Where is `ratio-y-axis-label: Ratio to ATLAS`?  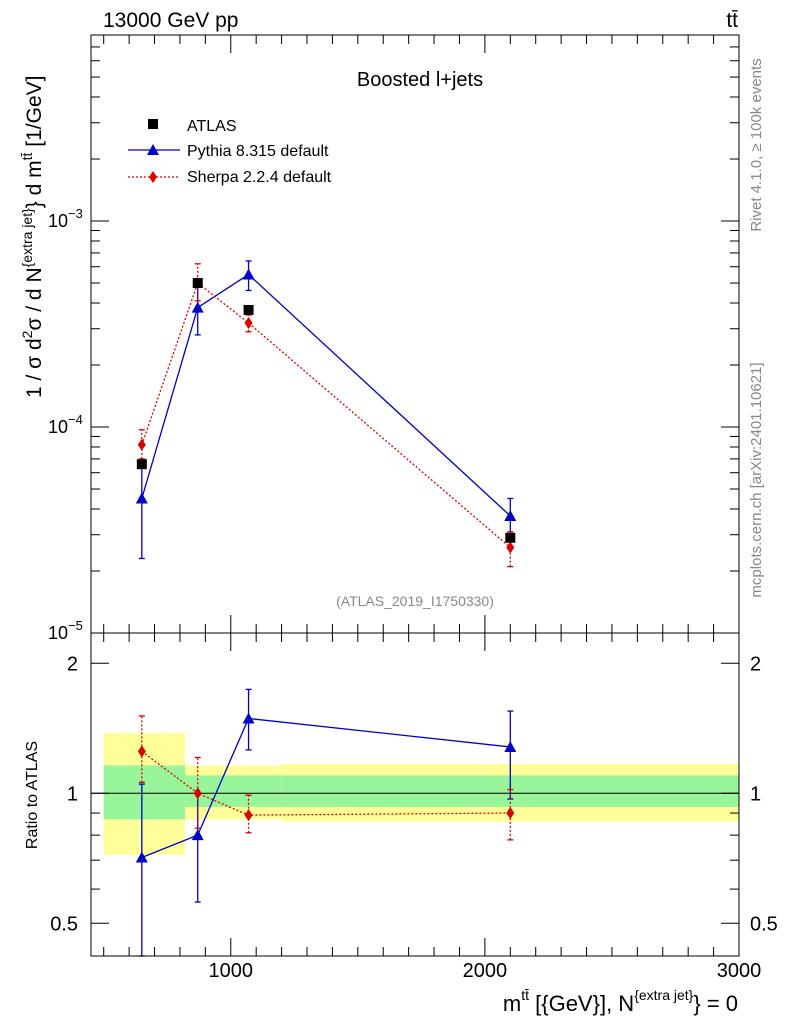 ratio-y-axis-label: Ratio to ATLAS is located at coordinates (32, 795).